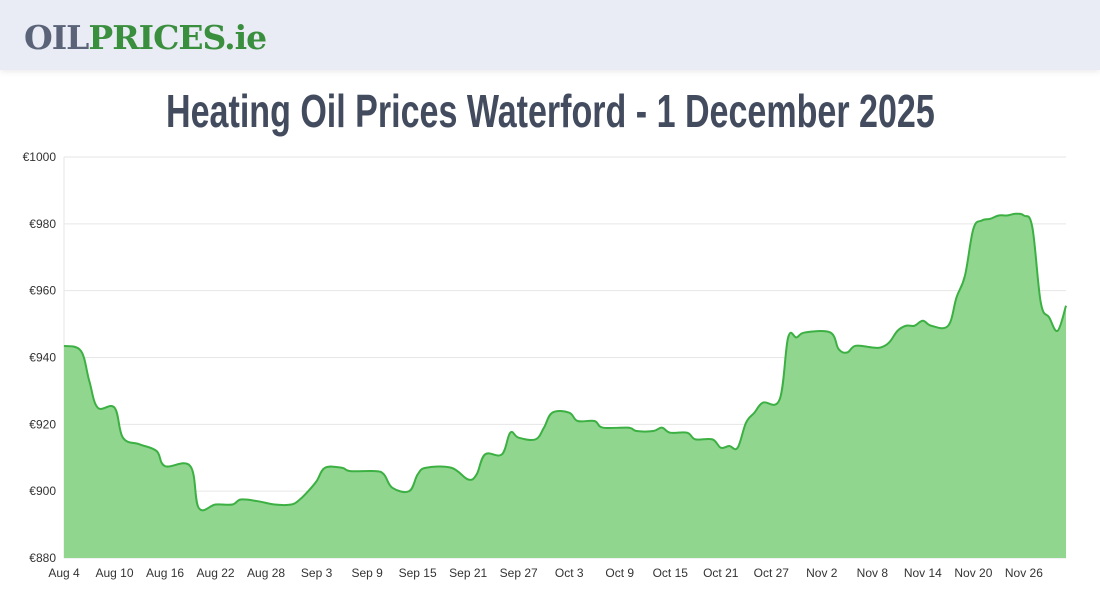  I want to click on x-tick-label: Oct 3, so click(569, 573).